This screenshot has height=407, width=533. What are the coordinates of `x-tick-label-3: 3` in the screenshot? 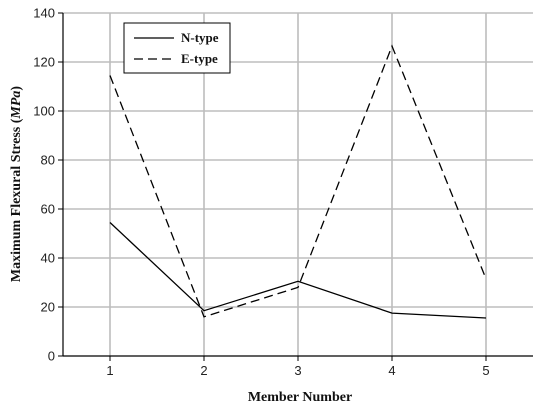 It's located at (297, 370).